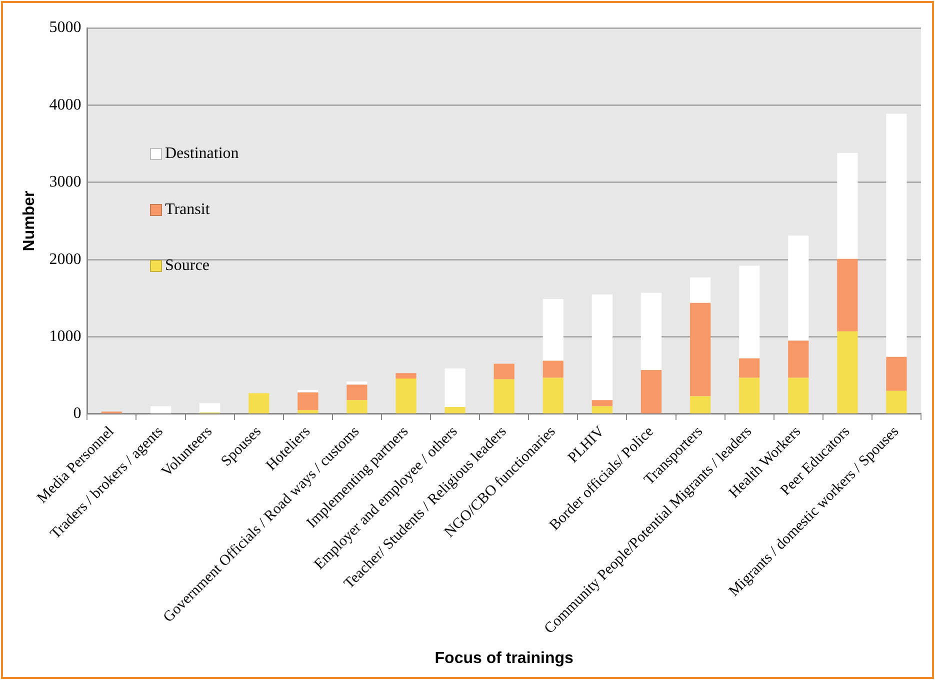 The image size is (935, 680). I want to click on legend-label: Transit, so click(187, 210).